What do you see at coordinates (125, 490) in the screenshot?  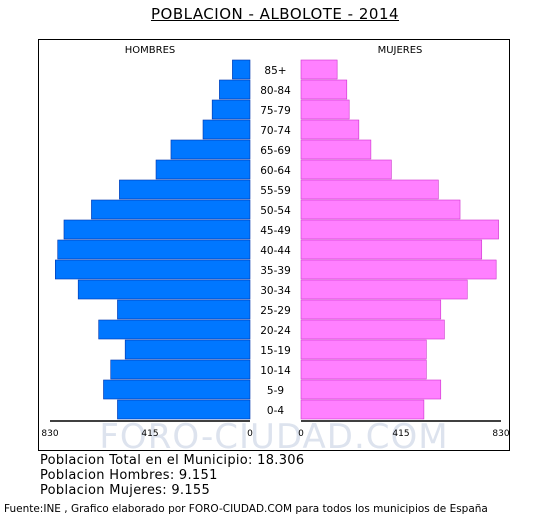 I see `women-population-line: Poblacion Mujeres: 9.155` at bounding box center [125, 490].